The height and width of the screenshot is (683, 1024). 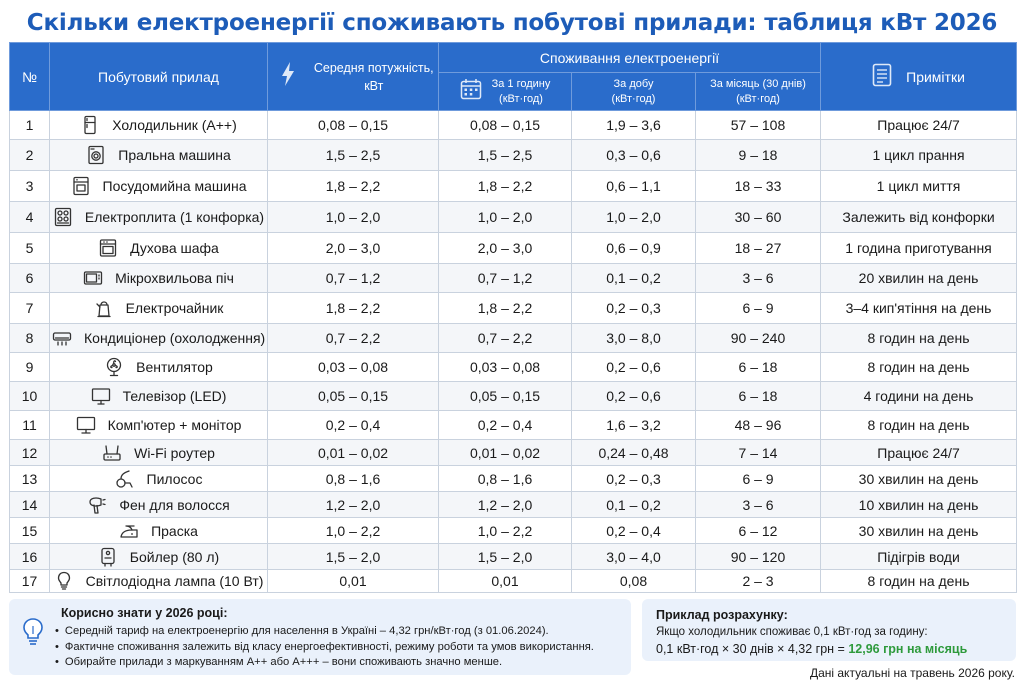 I want to click on vacuum-icon, so click(x=125, y=479).